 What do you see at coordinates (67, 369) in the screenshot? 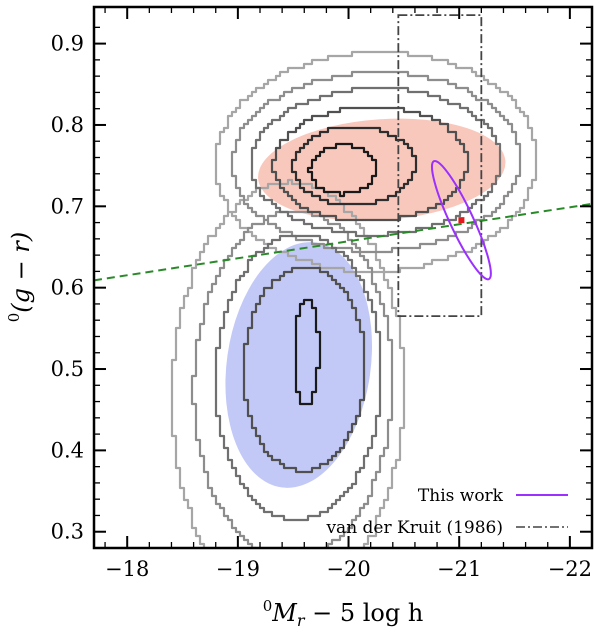
I see `y-tick-label: 0.5` at bounding box center [67, 369].